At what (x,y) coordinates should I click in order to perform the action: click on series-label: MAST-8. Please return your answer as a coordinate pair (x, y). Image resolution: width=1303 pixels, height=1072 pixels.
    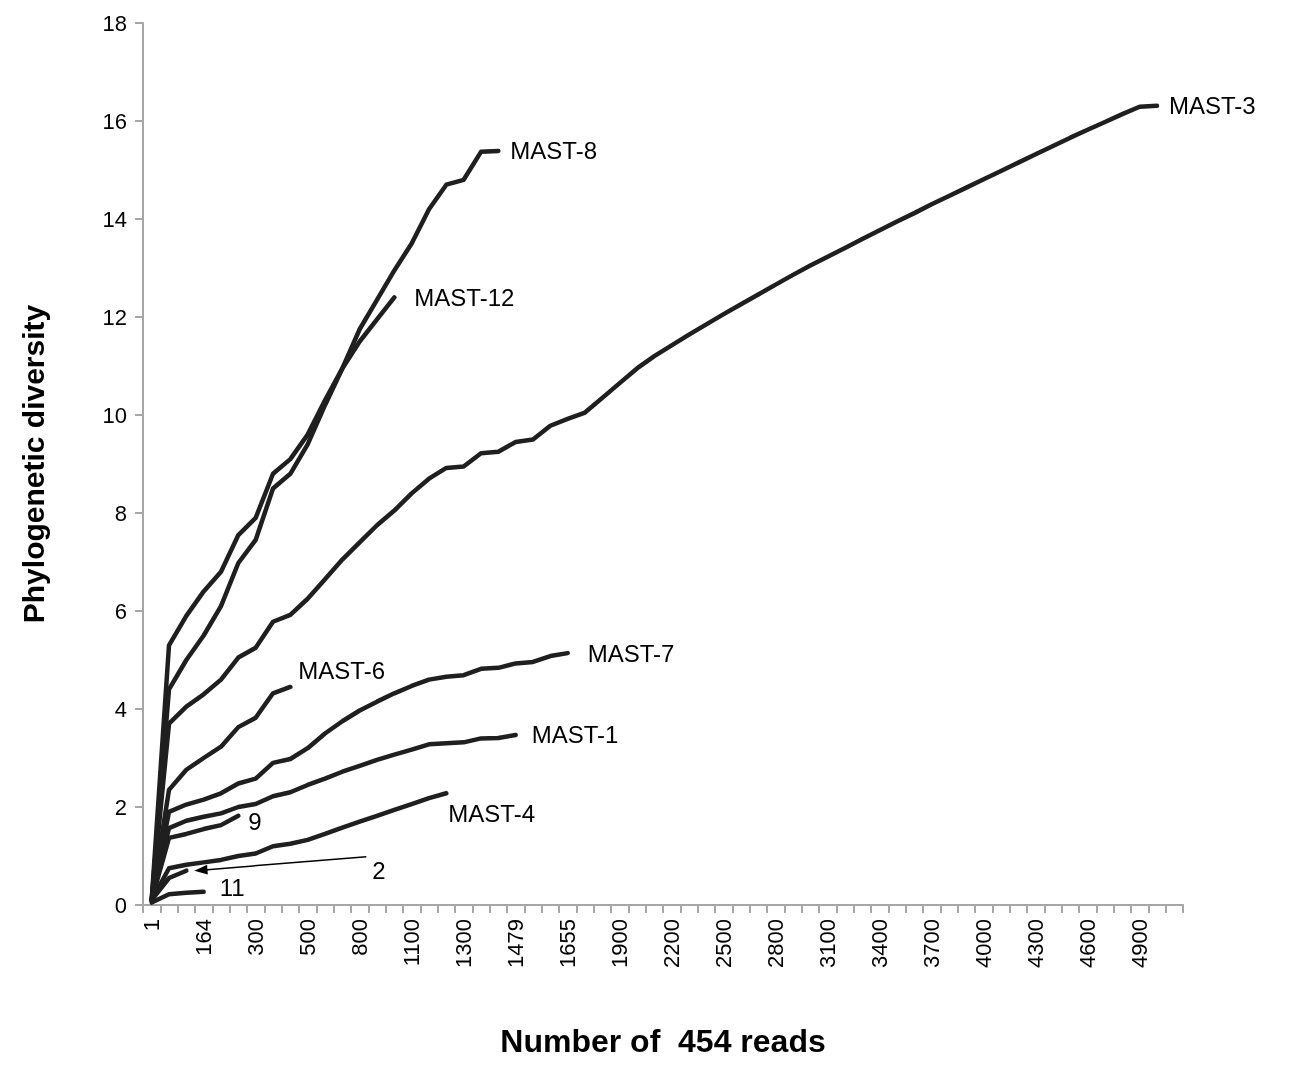
    Looking at the image, I should click on (554, 151).